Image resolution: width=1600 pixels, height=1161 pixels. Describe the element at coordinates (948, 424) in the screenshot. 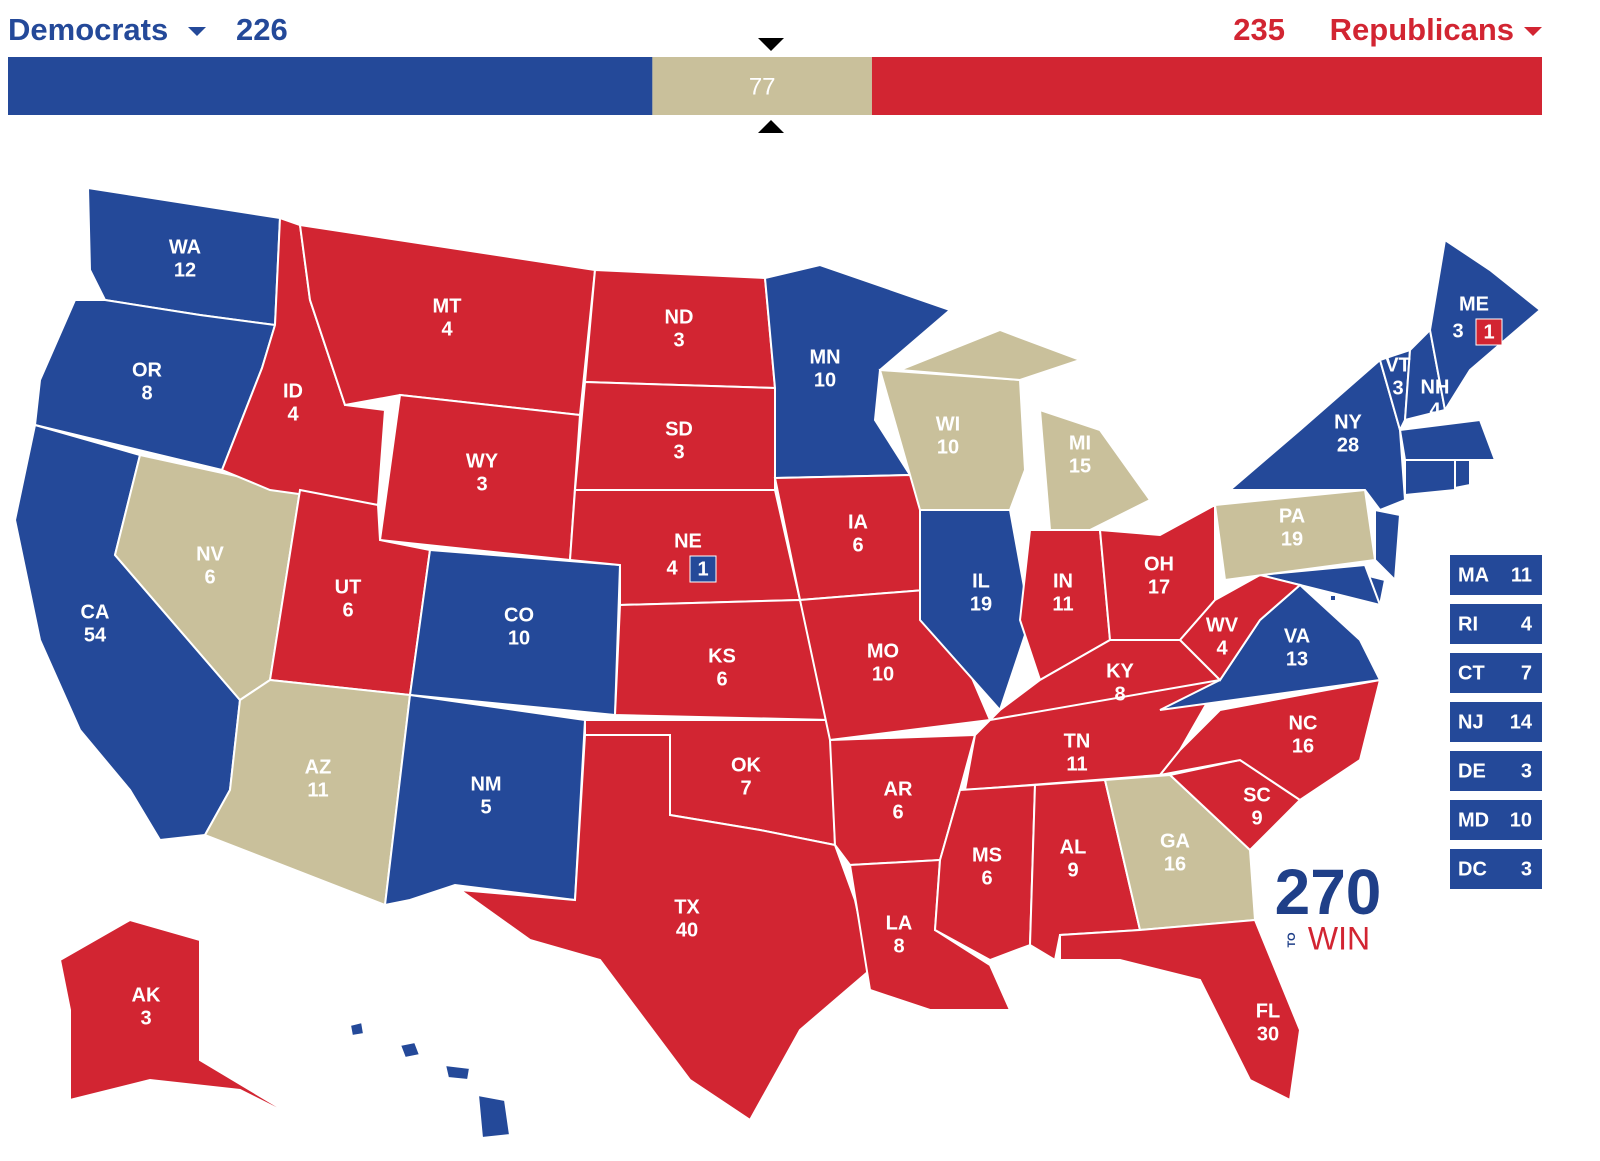

I see `state-abbr: WI` at that location.